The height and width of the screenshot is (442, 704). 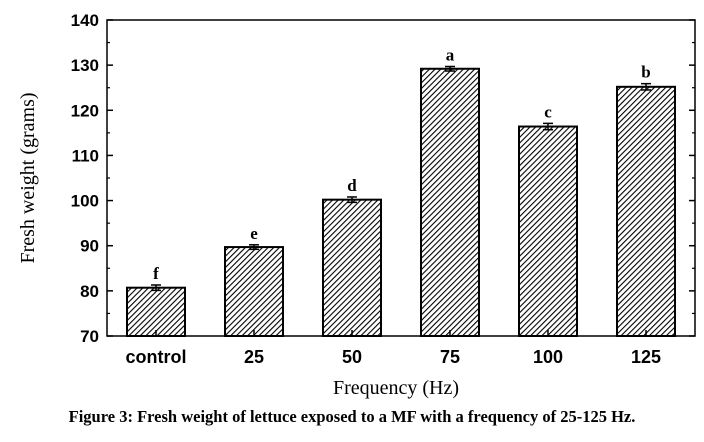 What do you see at coordinates (393, 348) in the screenshot?
I see `x-axis-ticks: control 25 50 75 100 125` at bounding box center [393, 348].